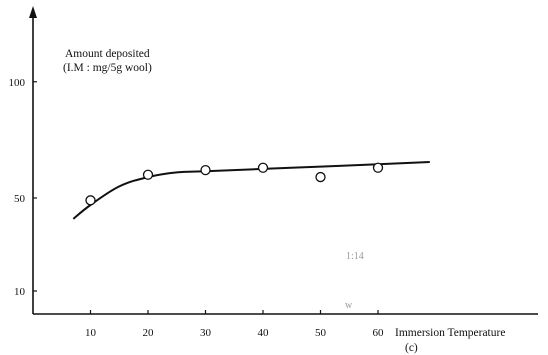 The height and width of the screenshot is (355, 548). I want to click on y-tick-label: 100, so click(17, 83).